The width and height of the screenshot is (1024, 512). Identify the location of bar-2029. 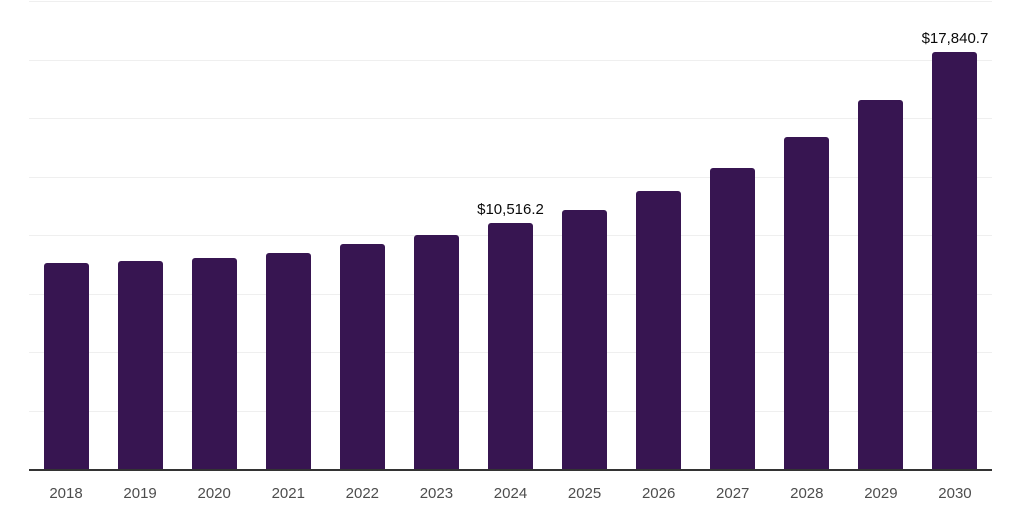
(881, 284).